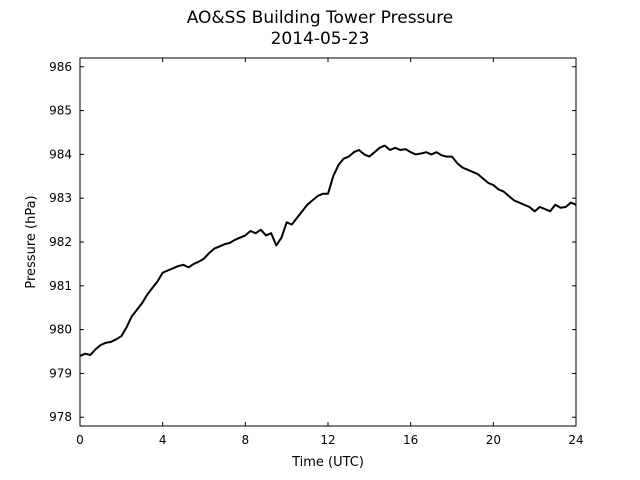 This screenshot has height=480, width=640. Describe the element at coordinates (163, 440) in the screenshot. I see `x-tick-label: 4` at that location.